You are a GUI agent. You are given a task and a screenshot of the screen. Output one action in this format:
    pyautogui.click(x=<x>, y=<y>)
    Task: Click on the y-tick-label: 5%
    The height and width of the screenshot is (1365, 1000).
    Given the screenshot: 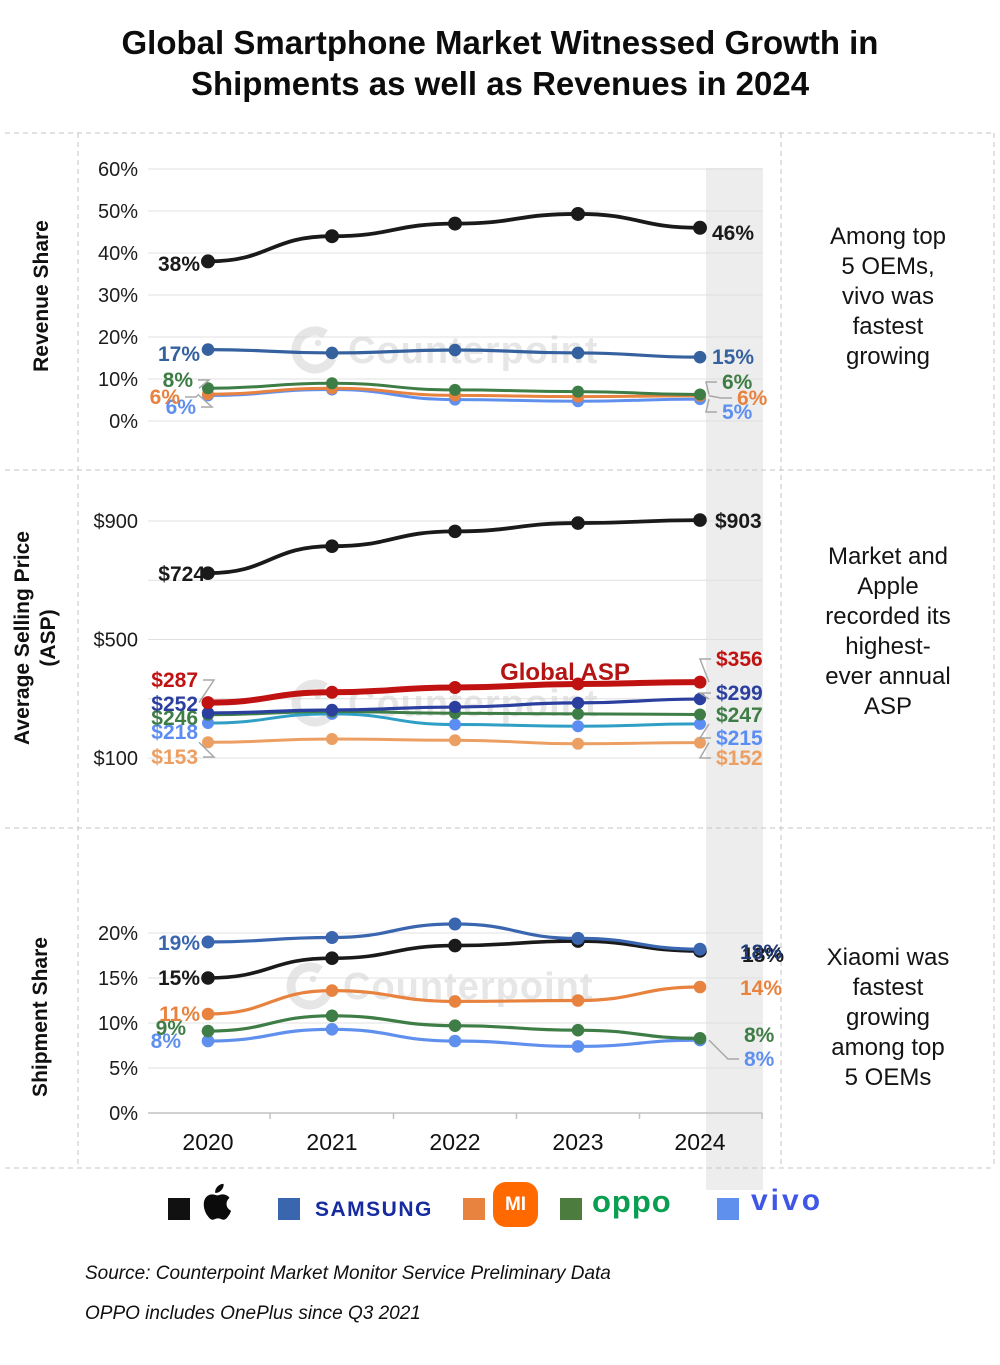 What is the action you would take?
    pyautogui.click(x=123, y=1069)
    